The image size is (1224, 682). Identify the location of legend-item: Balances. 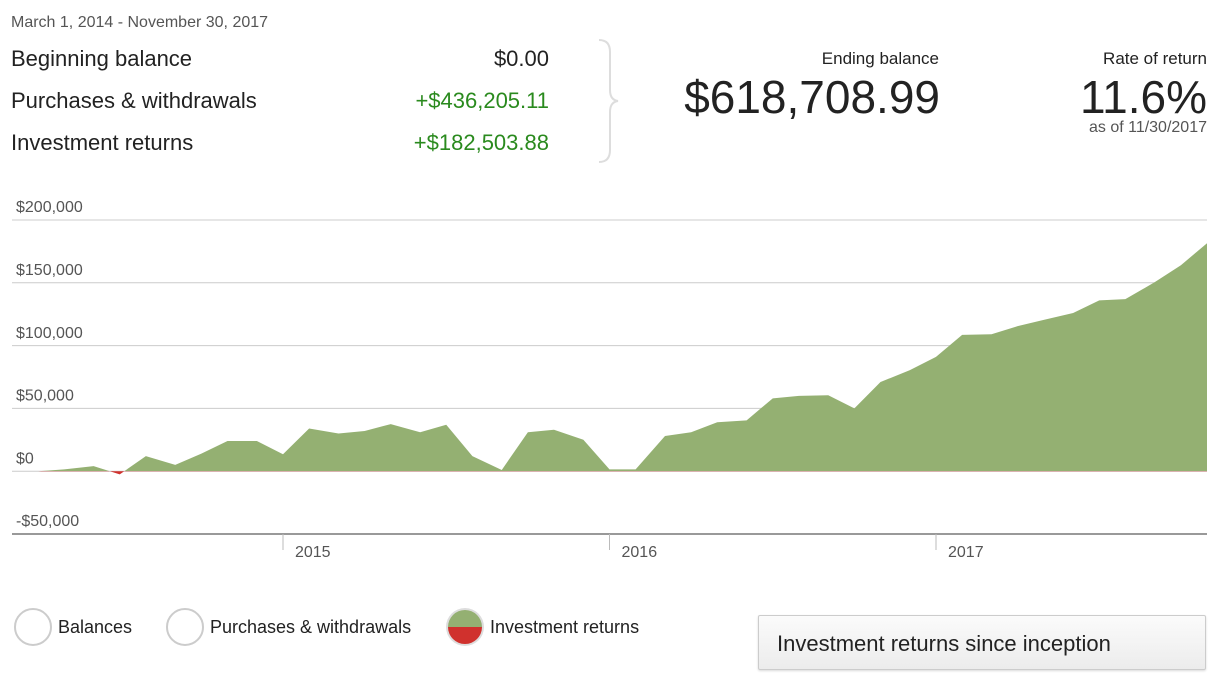
(73, 627).